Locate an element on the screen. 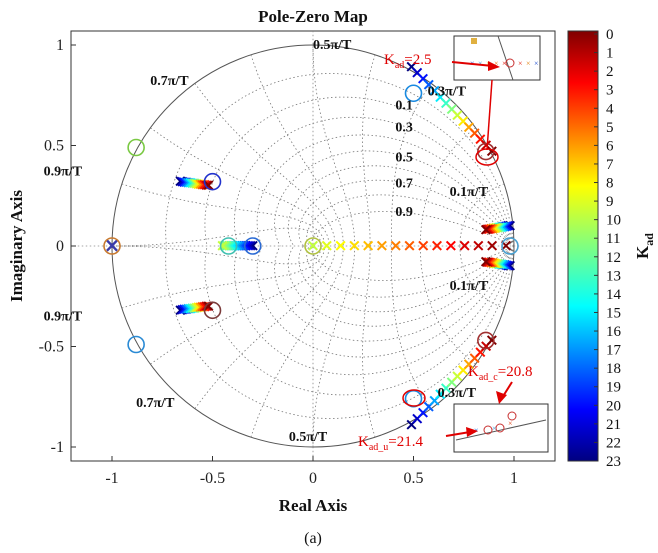  colorbar-tick-label: 16 is located at coordinates (614, 332).